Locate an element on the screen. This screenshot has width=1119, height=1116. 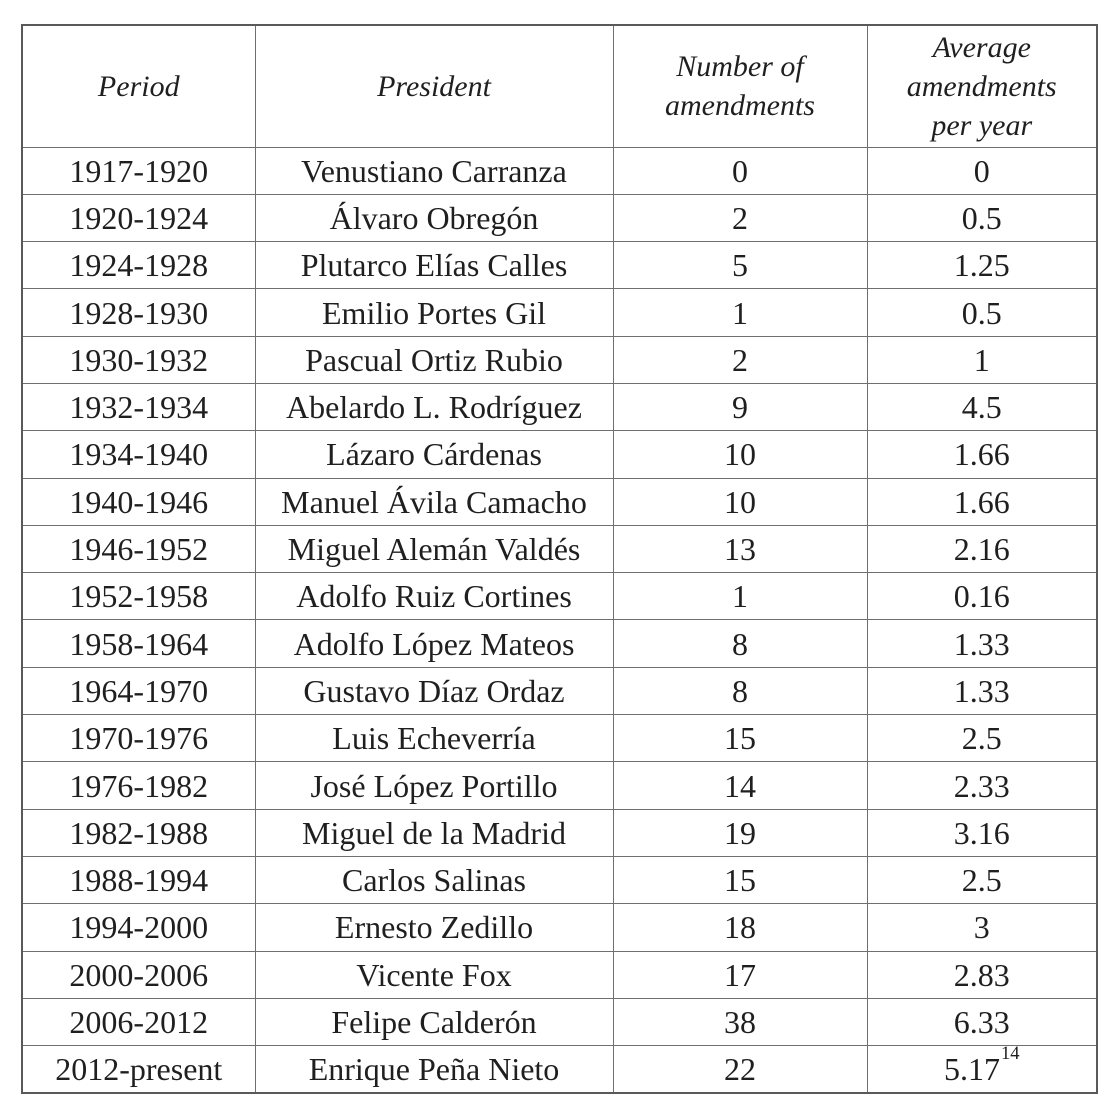
table-row: 1958-1964 Adolfo López Mateos 8 1.33 is located at coordinates (559, 643).